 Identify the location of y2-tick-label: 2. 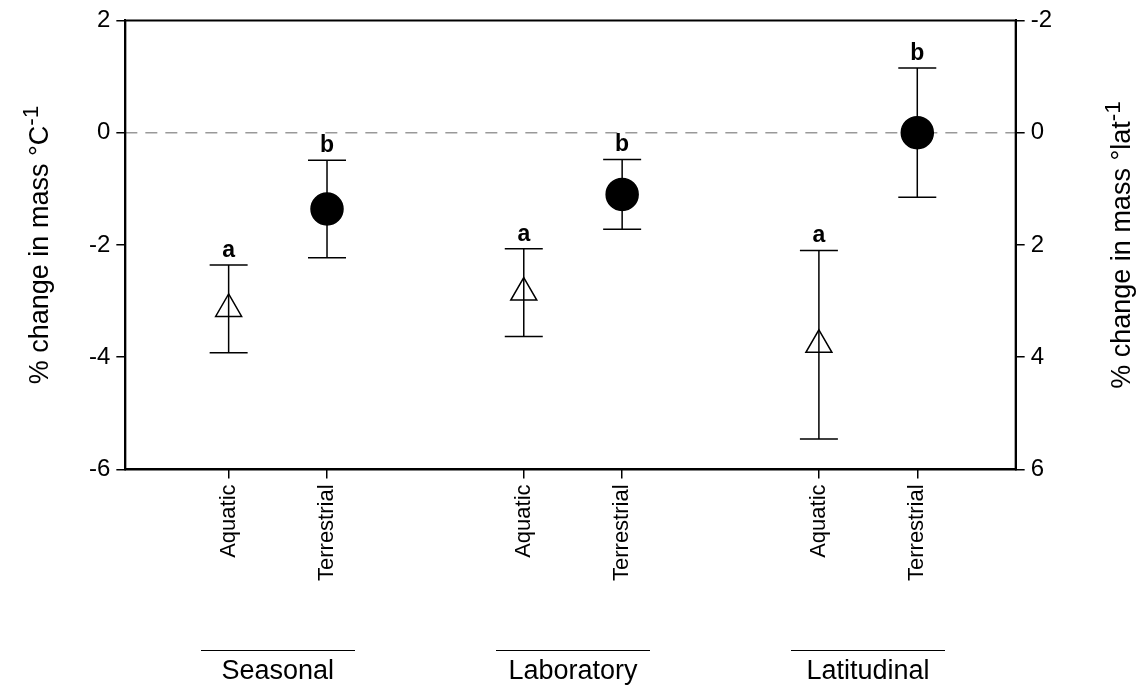
(1037, 243).